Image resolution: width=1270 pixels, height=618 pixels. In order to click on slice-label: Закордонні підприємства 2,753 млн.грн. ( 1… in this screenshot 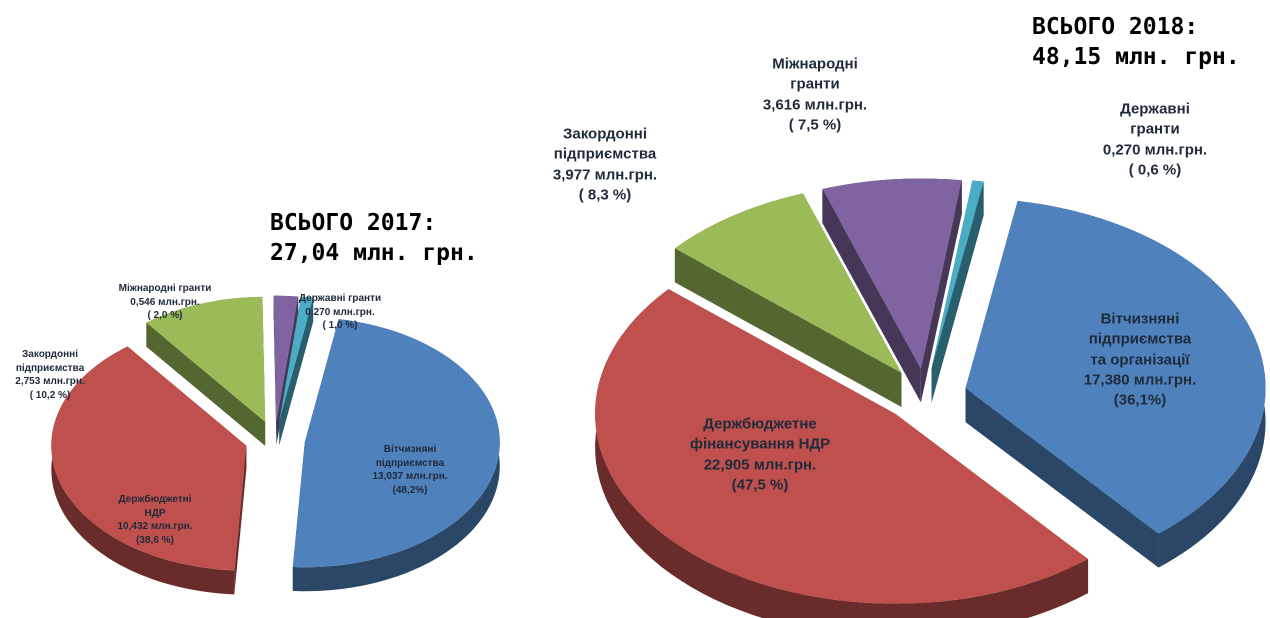, I will do `click(49, 375)`.